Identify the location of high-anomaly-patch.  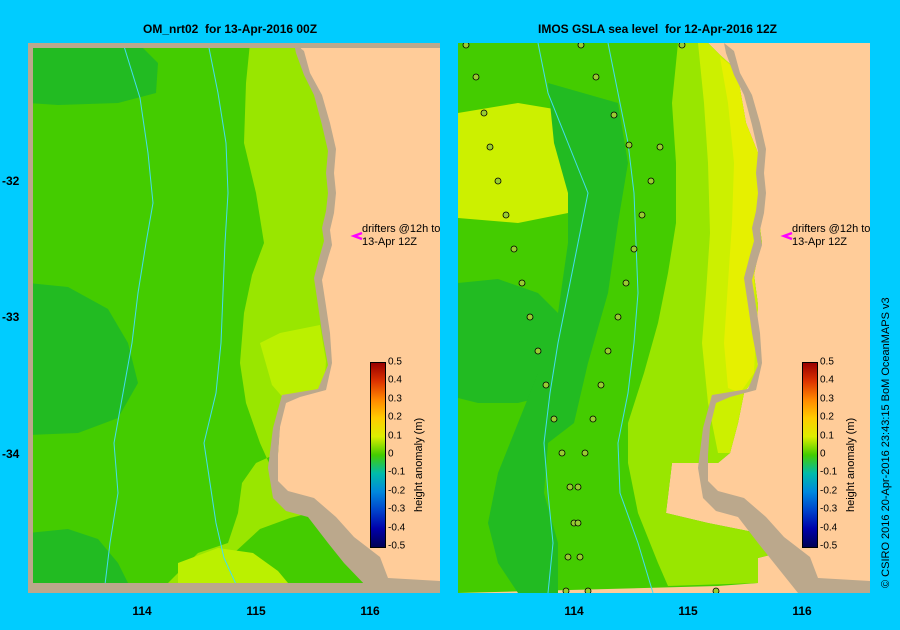
(293, 363).